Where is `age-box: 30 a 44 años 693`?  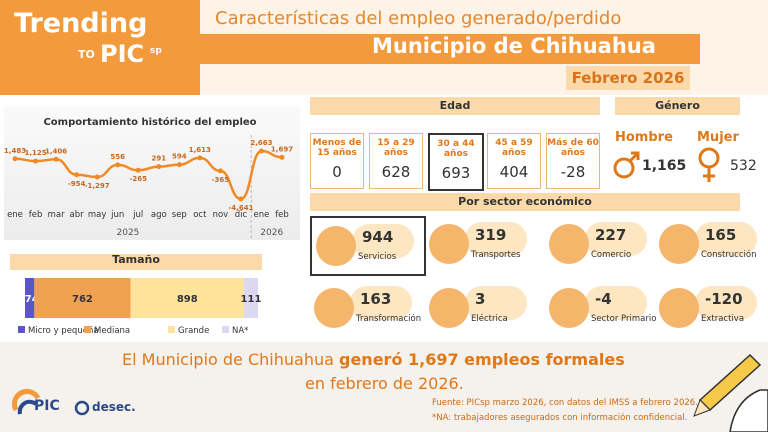 age-box: 30 a 44 años 693 is located at coordinates (456, 162).